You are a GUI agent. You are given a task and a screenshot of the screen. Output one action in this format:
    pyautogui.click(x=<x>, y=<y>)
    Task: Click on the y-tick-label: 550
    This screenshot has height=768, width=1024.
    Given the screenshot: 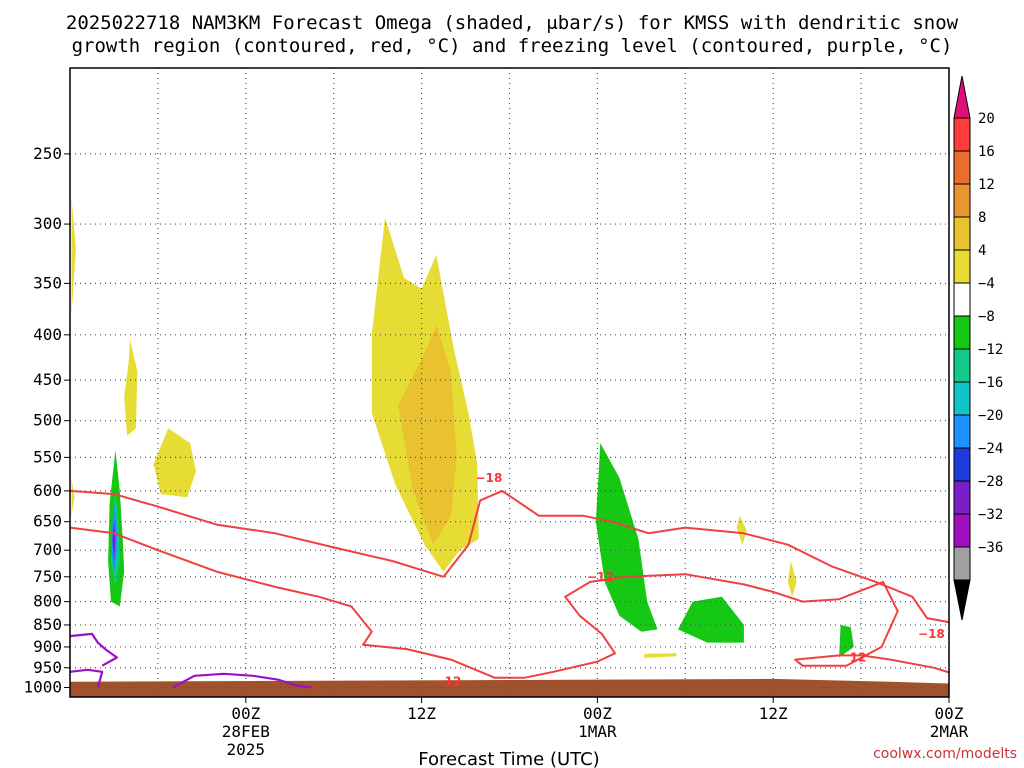 What is the action you would take?
    pyautogui.click(x=47, y=456)
    